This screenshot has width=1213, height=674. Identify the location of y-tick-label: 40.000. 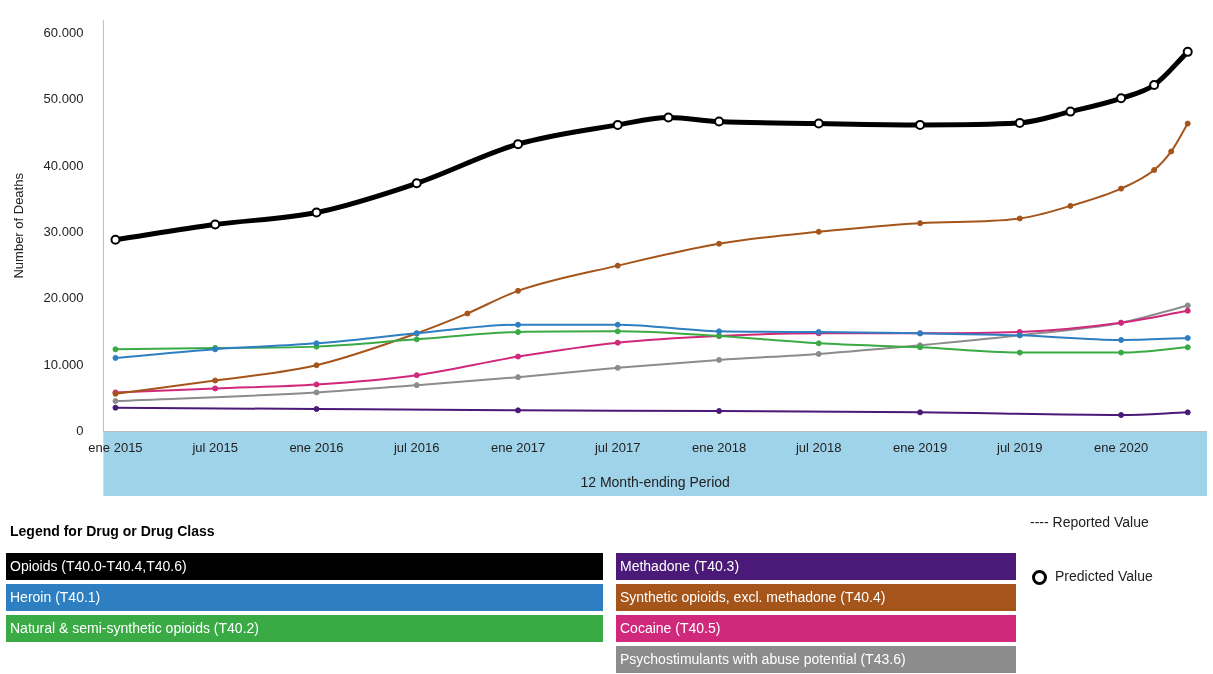
(63, 165).